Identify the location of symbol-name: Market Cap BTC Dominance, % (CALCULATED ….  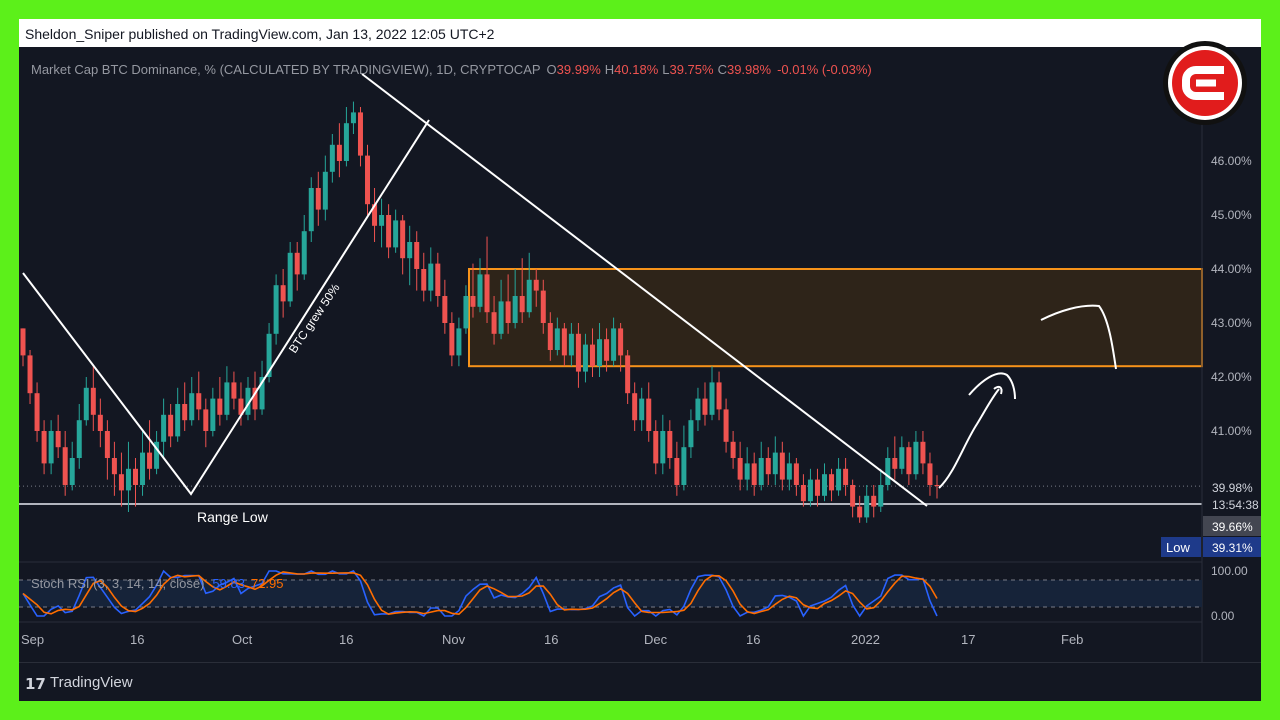
(286, 69).